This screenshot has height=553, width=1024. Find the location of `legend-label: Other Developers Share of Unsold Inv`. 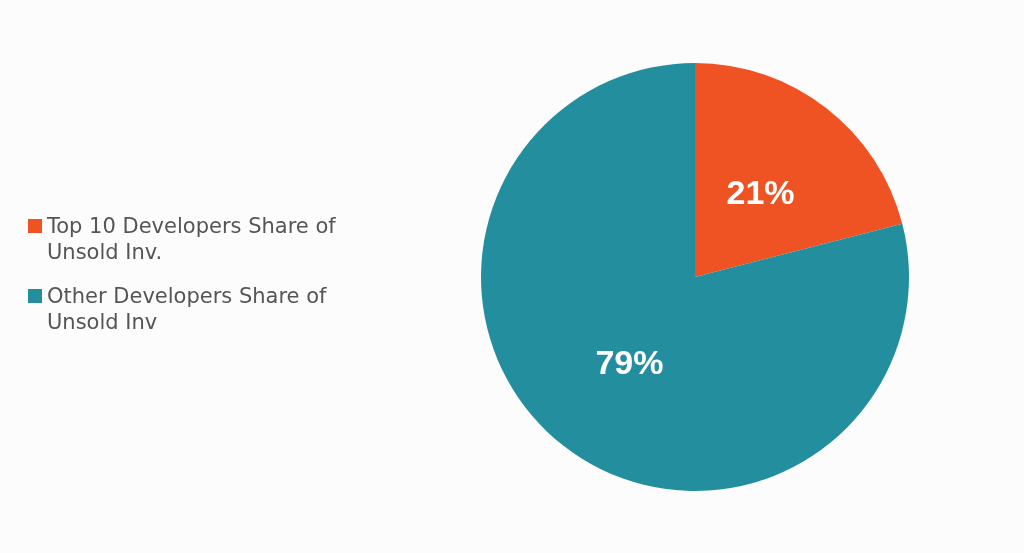

legend-label: Other Developers Share of Unsold Inv is located at coordinates (187, 309).